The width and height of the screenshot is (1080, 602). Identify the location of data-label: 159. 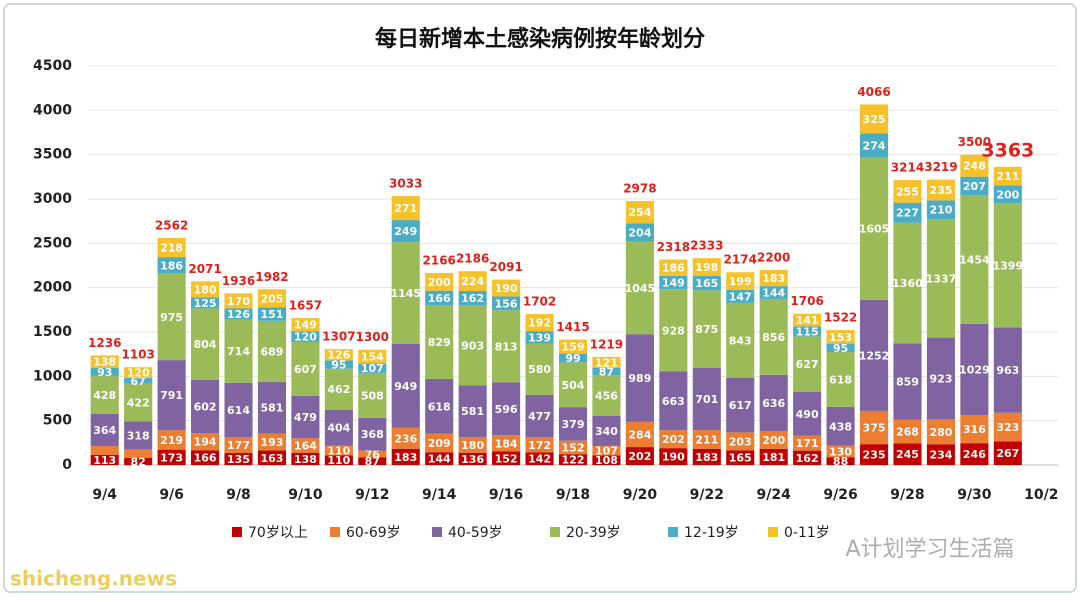
(573, 347).